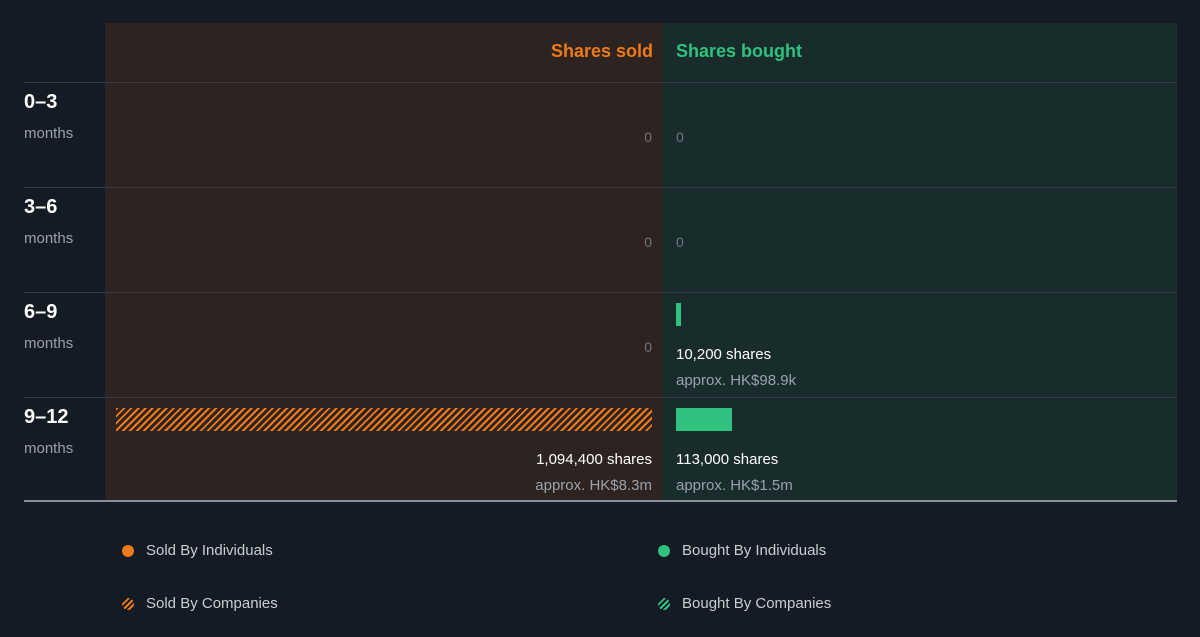 This screenshot has height=637, width=1200. I want to click on period-label: 3–6, so click(41, 207).